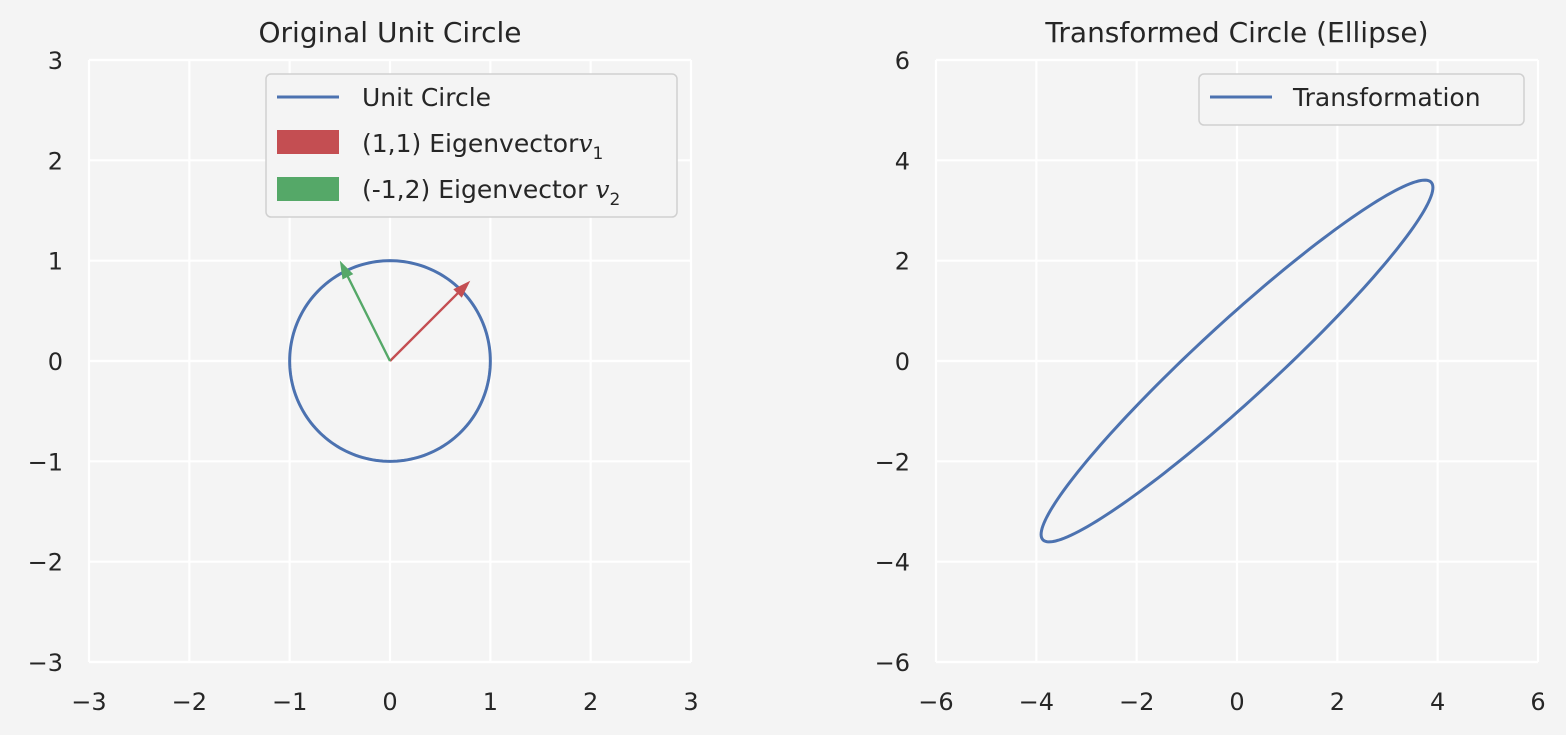 The width and height of the screenshot is (1566, 735). Describe the element at coordinates (55, 61) in the screenshot. I see `left-y-tick-label: 3` at that location.